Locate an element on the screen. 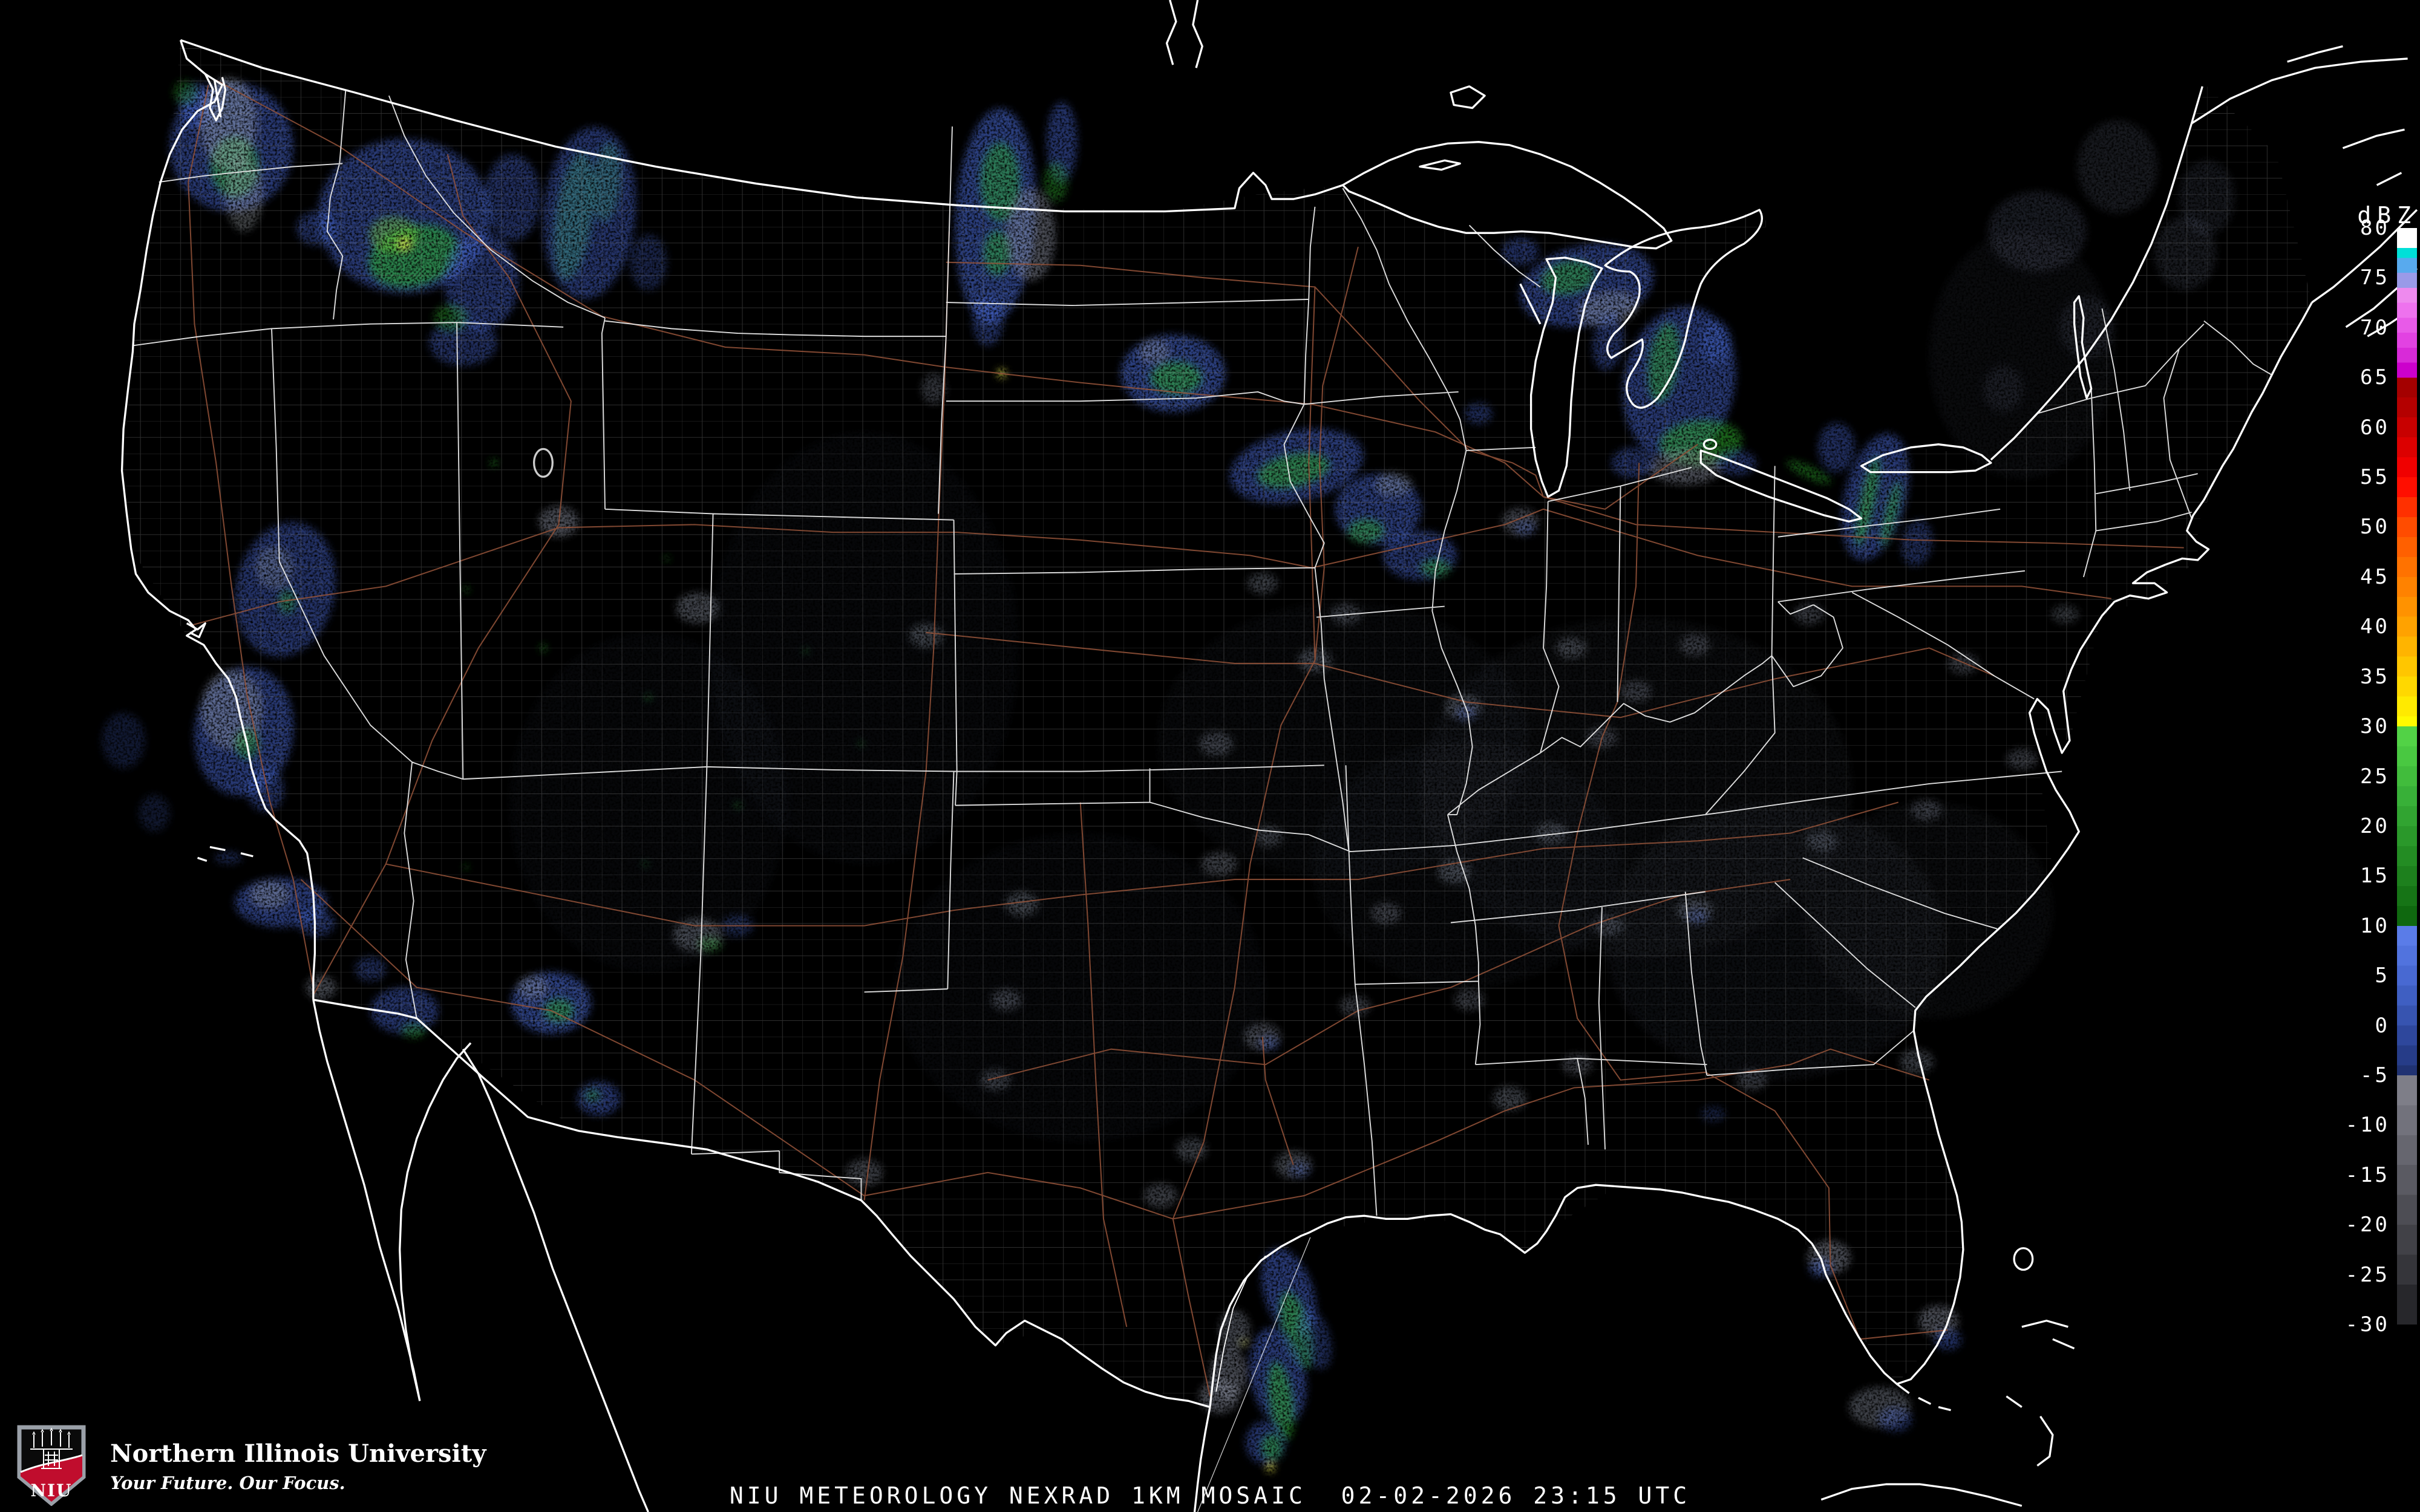 The height and width of the screenshot is (1512, 2420). castle-icon is located at coordinates (52, 1448).